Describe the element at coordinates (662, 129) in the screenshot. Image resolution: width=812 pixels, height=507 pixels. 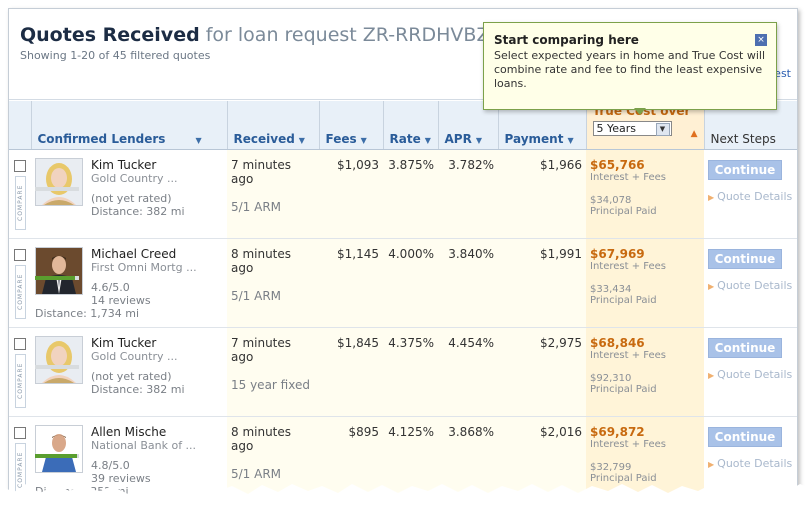
I see `chevron-down-icon: ▼` at that location.